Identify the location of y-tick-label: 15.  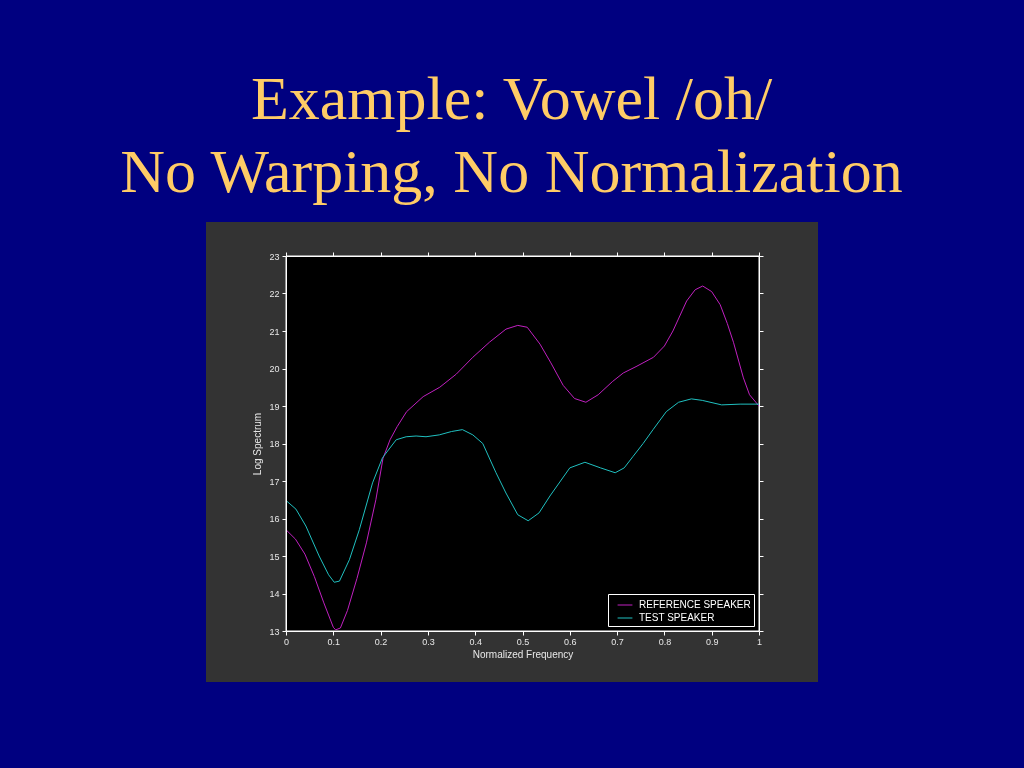
(274, 556).